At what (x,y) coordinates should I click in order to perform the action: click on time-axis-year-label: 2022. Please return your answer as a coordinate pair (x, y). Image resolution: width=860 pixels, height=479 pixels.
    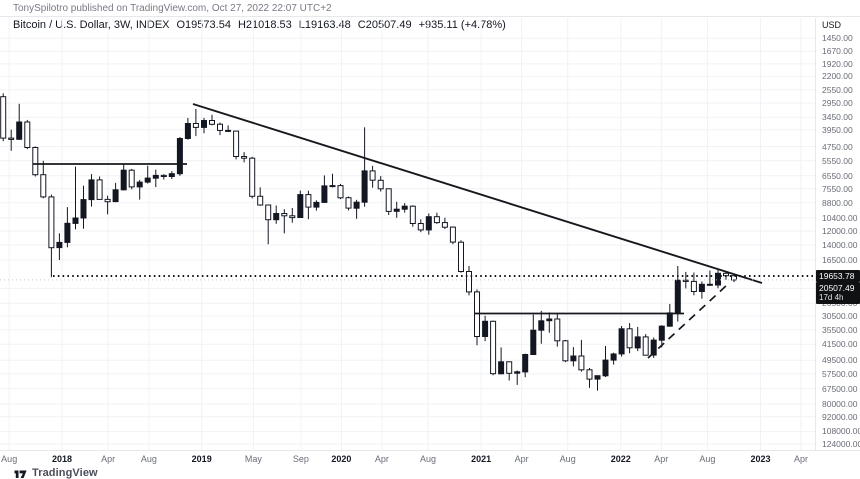
    Looking at the image, I should click on (620, 459).